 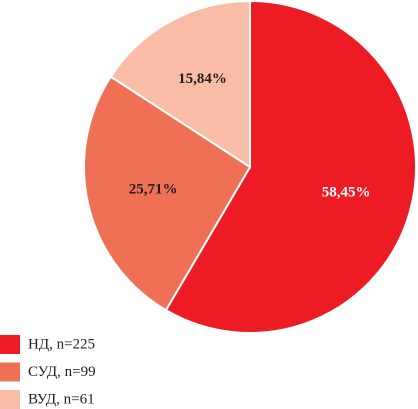 I want to click on legend-label: НД, n=225, so click(x=61, y=344).